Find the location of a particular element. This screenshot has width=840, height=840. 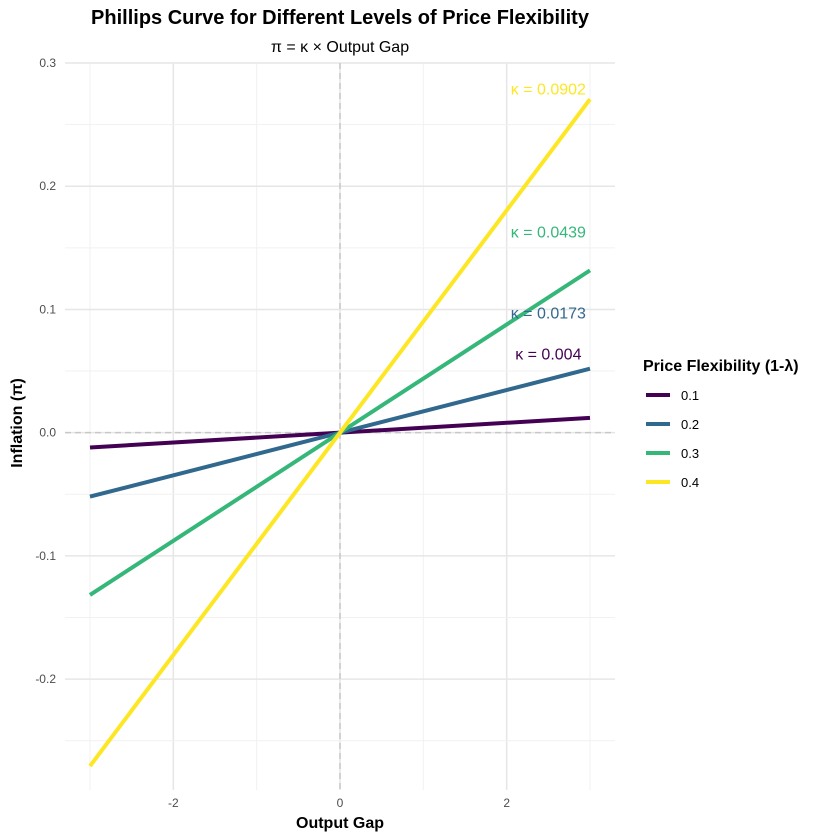

x-tick-label: 2 is located at coordinates (506, 803).